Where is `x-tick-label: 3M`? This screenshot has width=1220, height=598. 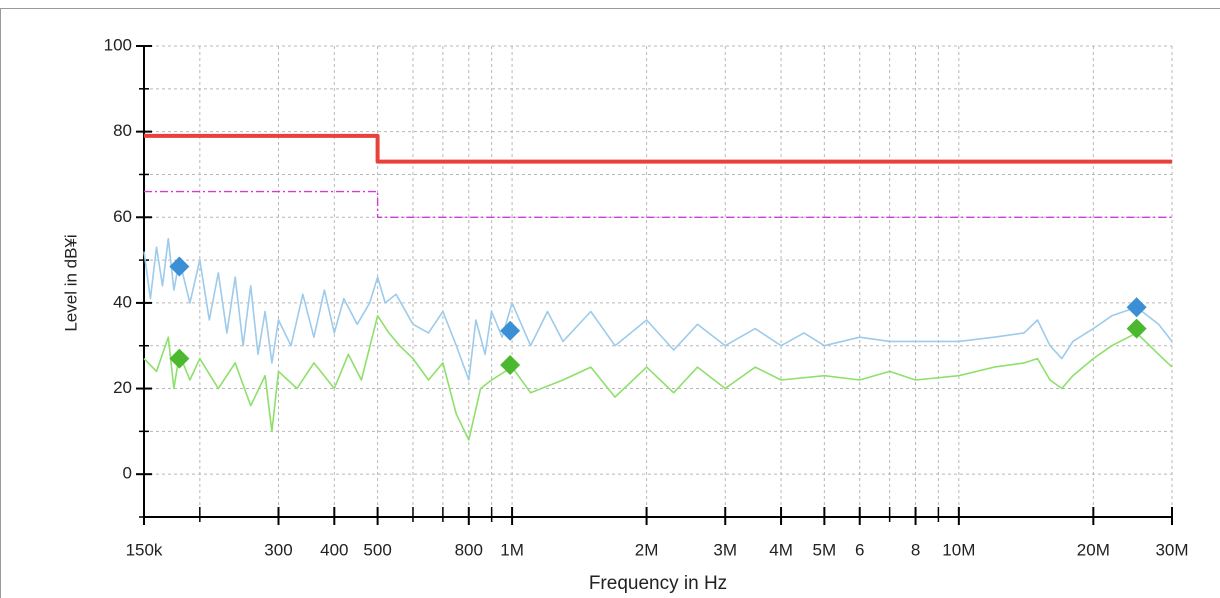 x-tick-label: 3M is located at coordinates (725, 549).